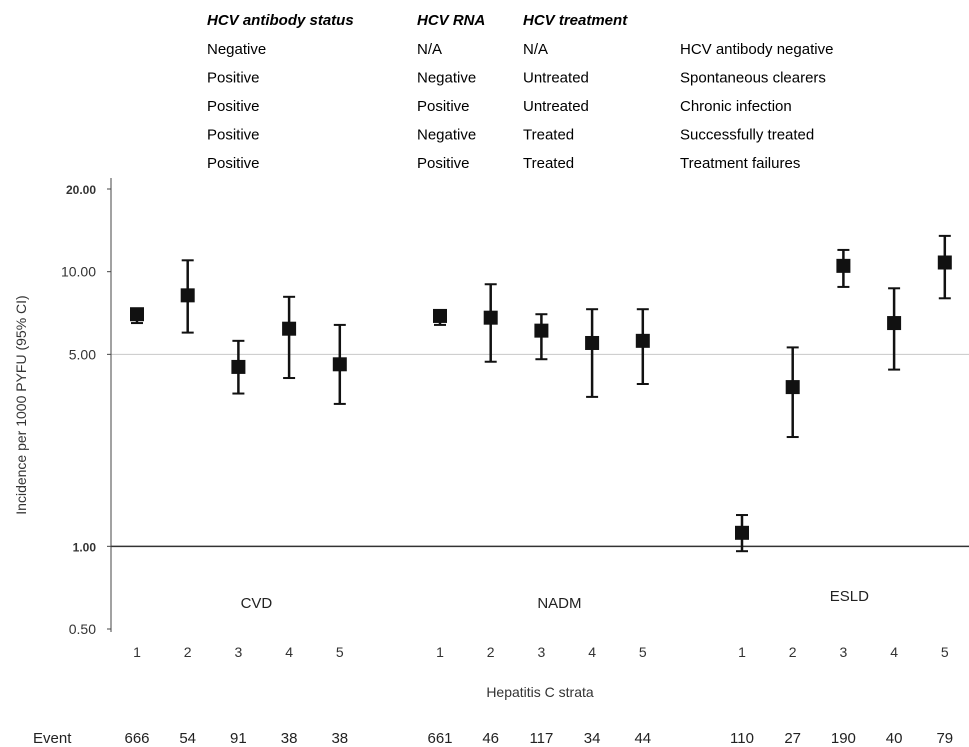 This screenshot has height=747, width=969. I want to click on event-count: 54, so click(187, 738).